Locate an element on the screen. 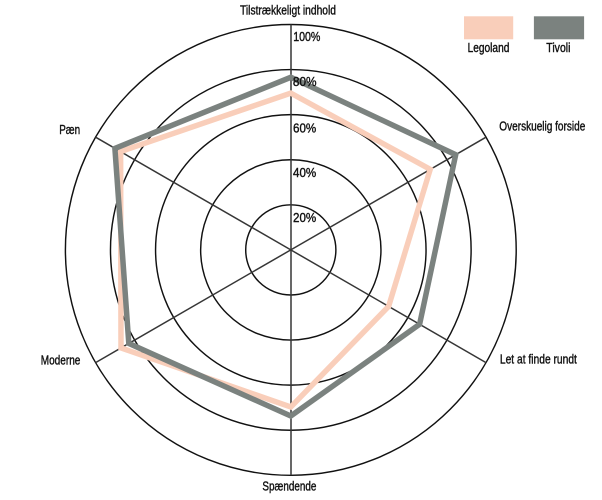  svg-text: Tivoli is located at coordinates (558, 48).